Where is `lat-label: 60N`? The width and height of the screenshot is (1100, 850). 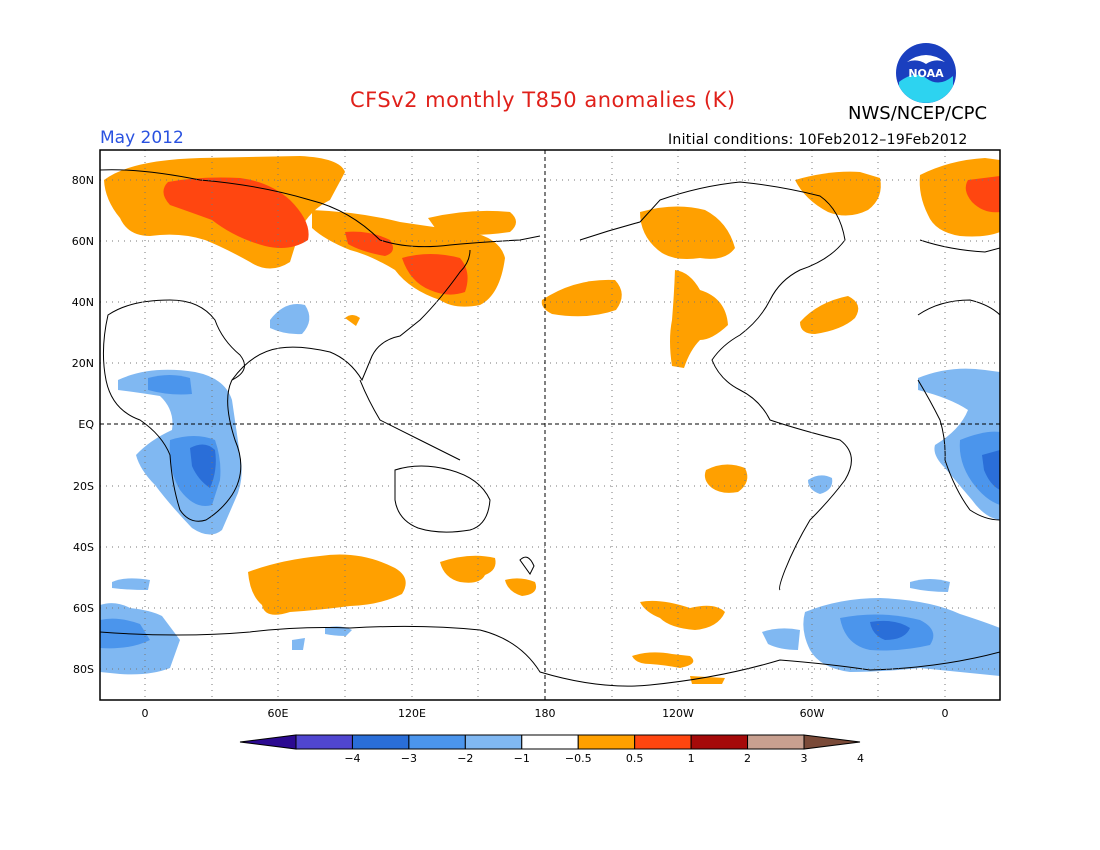 lat-label: 60N is located at coordinates (83, 241).